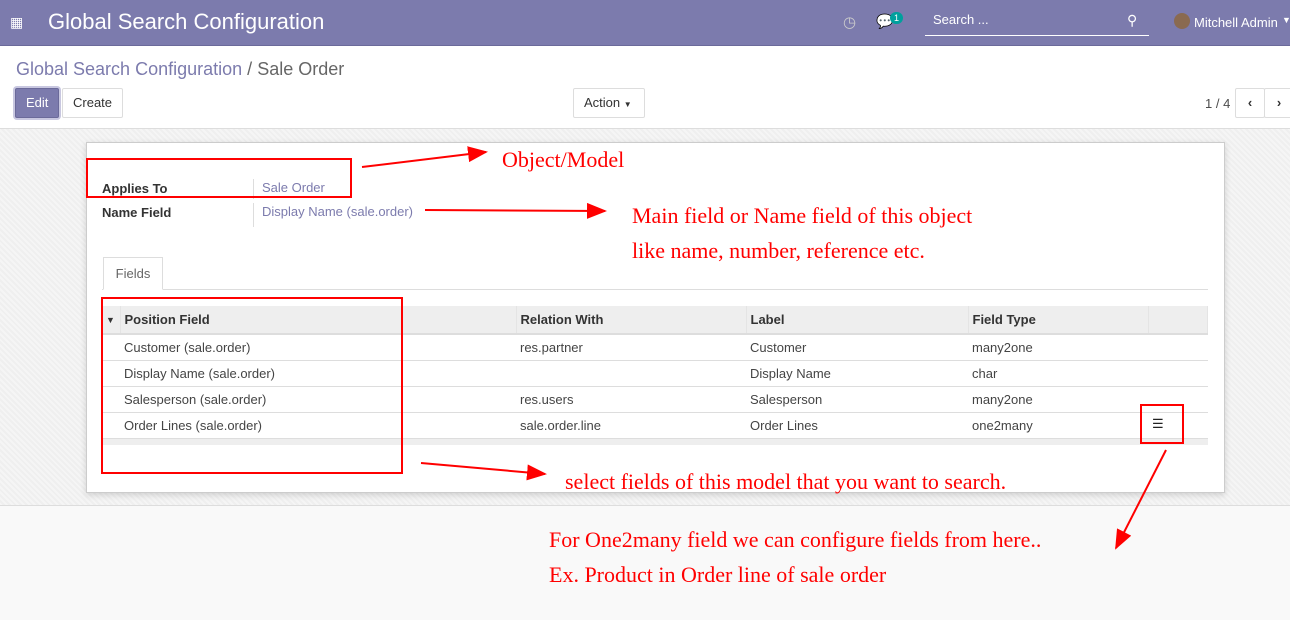 Image resolution: width=1290 pixels, height=620 pixels. Describe the element at coordinates (778, 250) in the screenshot. I see `annotation-text: like name, number, reference etc.` at that location.